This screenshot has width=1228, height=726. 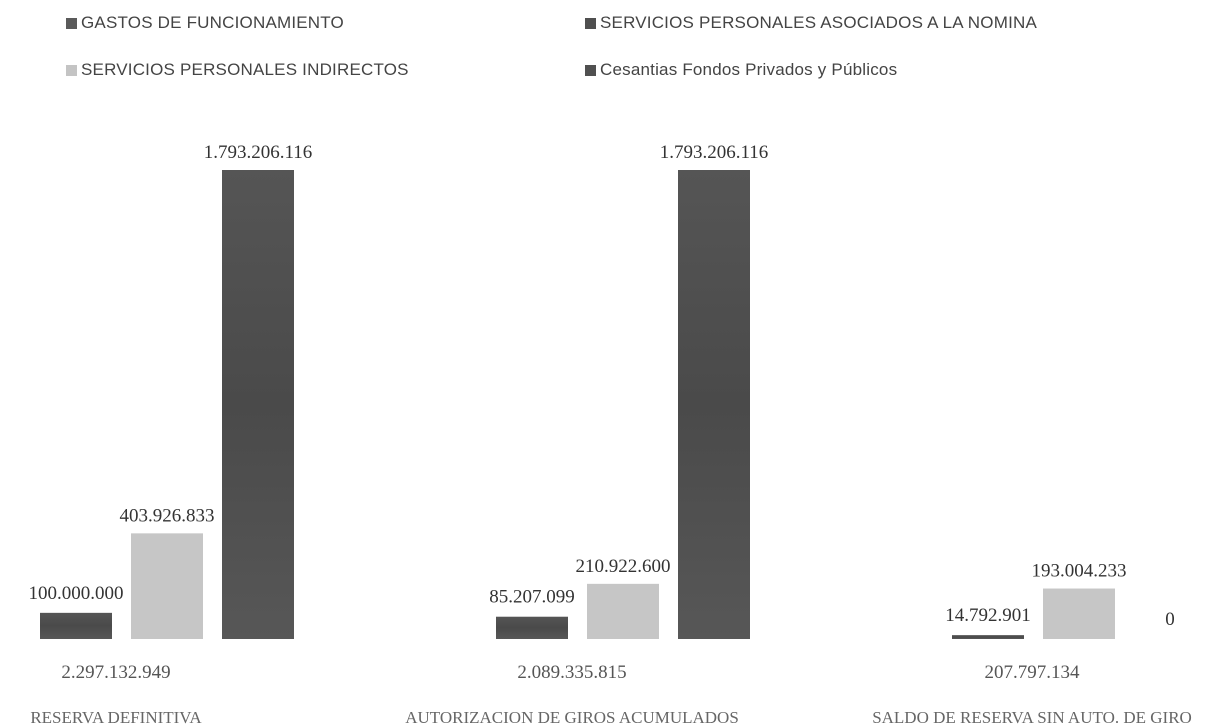 I want to click on legend-item-gastos-funcionamiento: GASTOS DE FUNCIONAMIENTO, so click(x=205, y=23).